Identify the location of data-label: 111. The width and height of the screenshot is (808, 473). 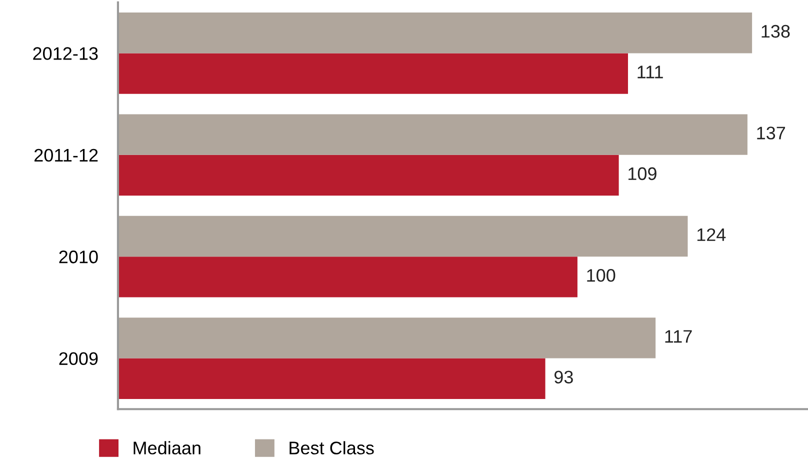
(650, 72).